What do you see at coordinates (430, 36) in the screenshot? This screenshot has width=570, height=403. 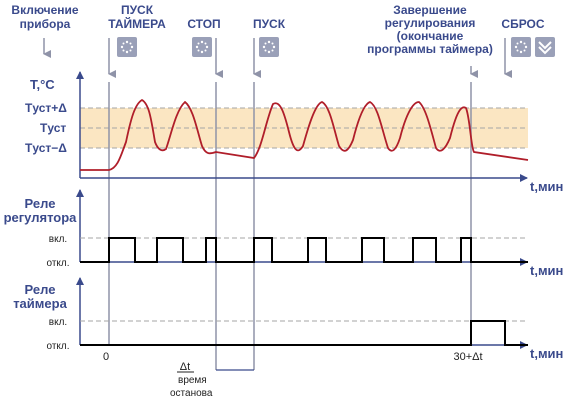 I see `label-end-3: (окончание` at bounding box center [430, 36].